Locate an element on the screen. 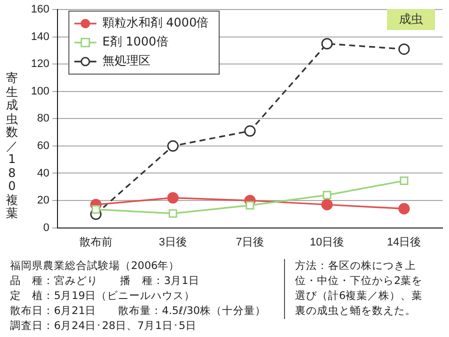  x-tick-label: 14日後 is located at coordinates (404, 242).